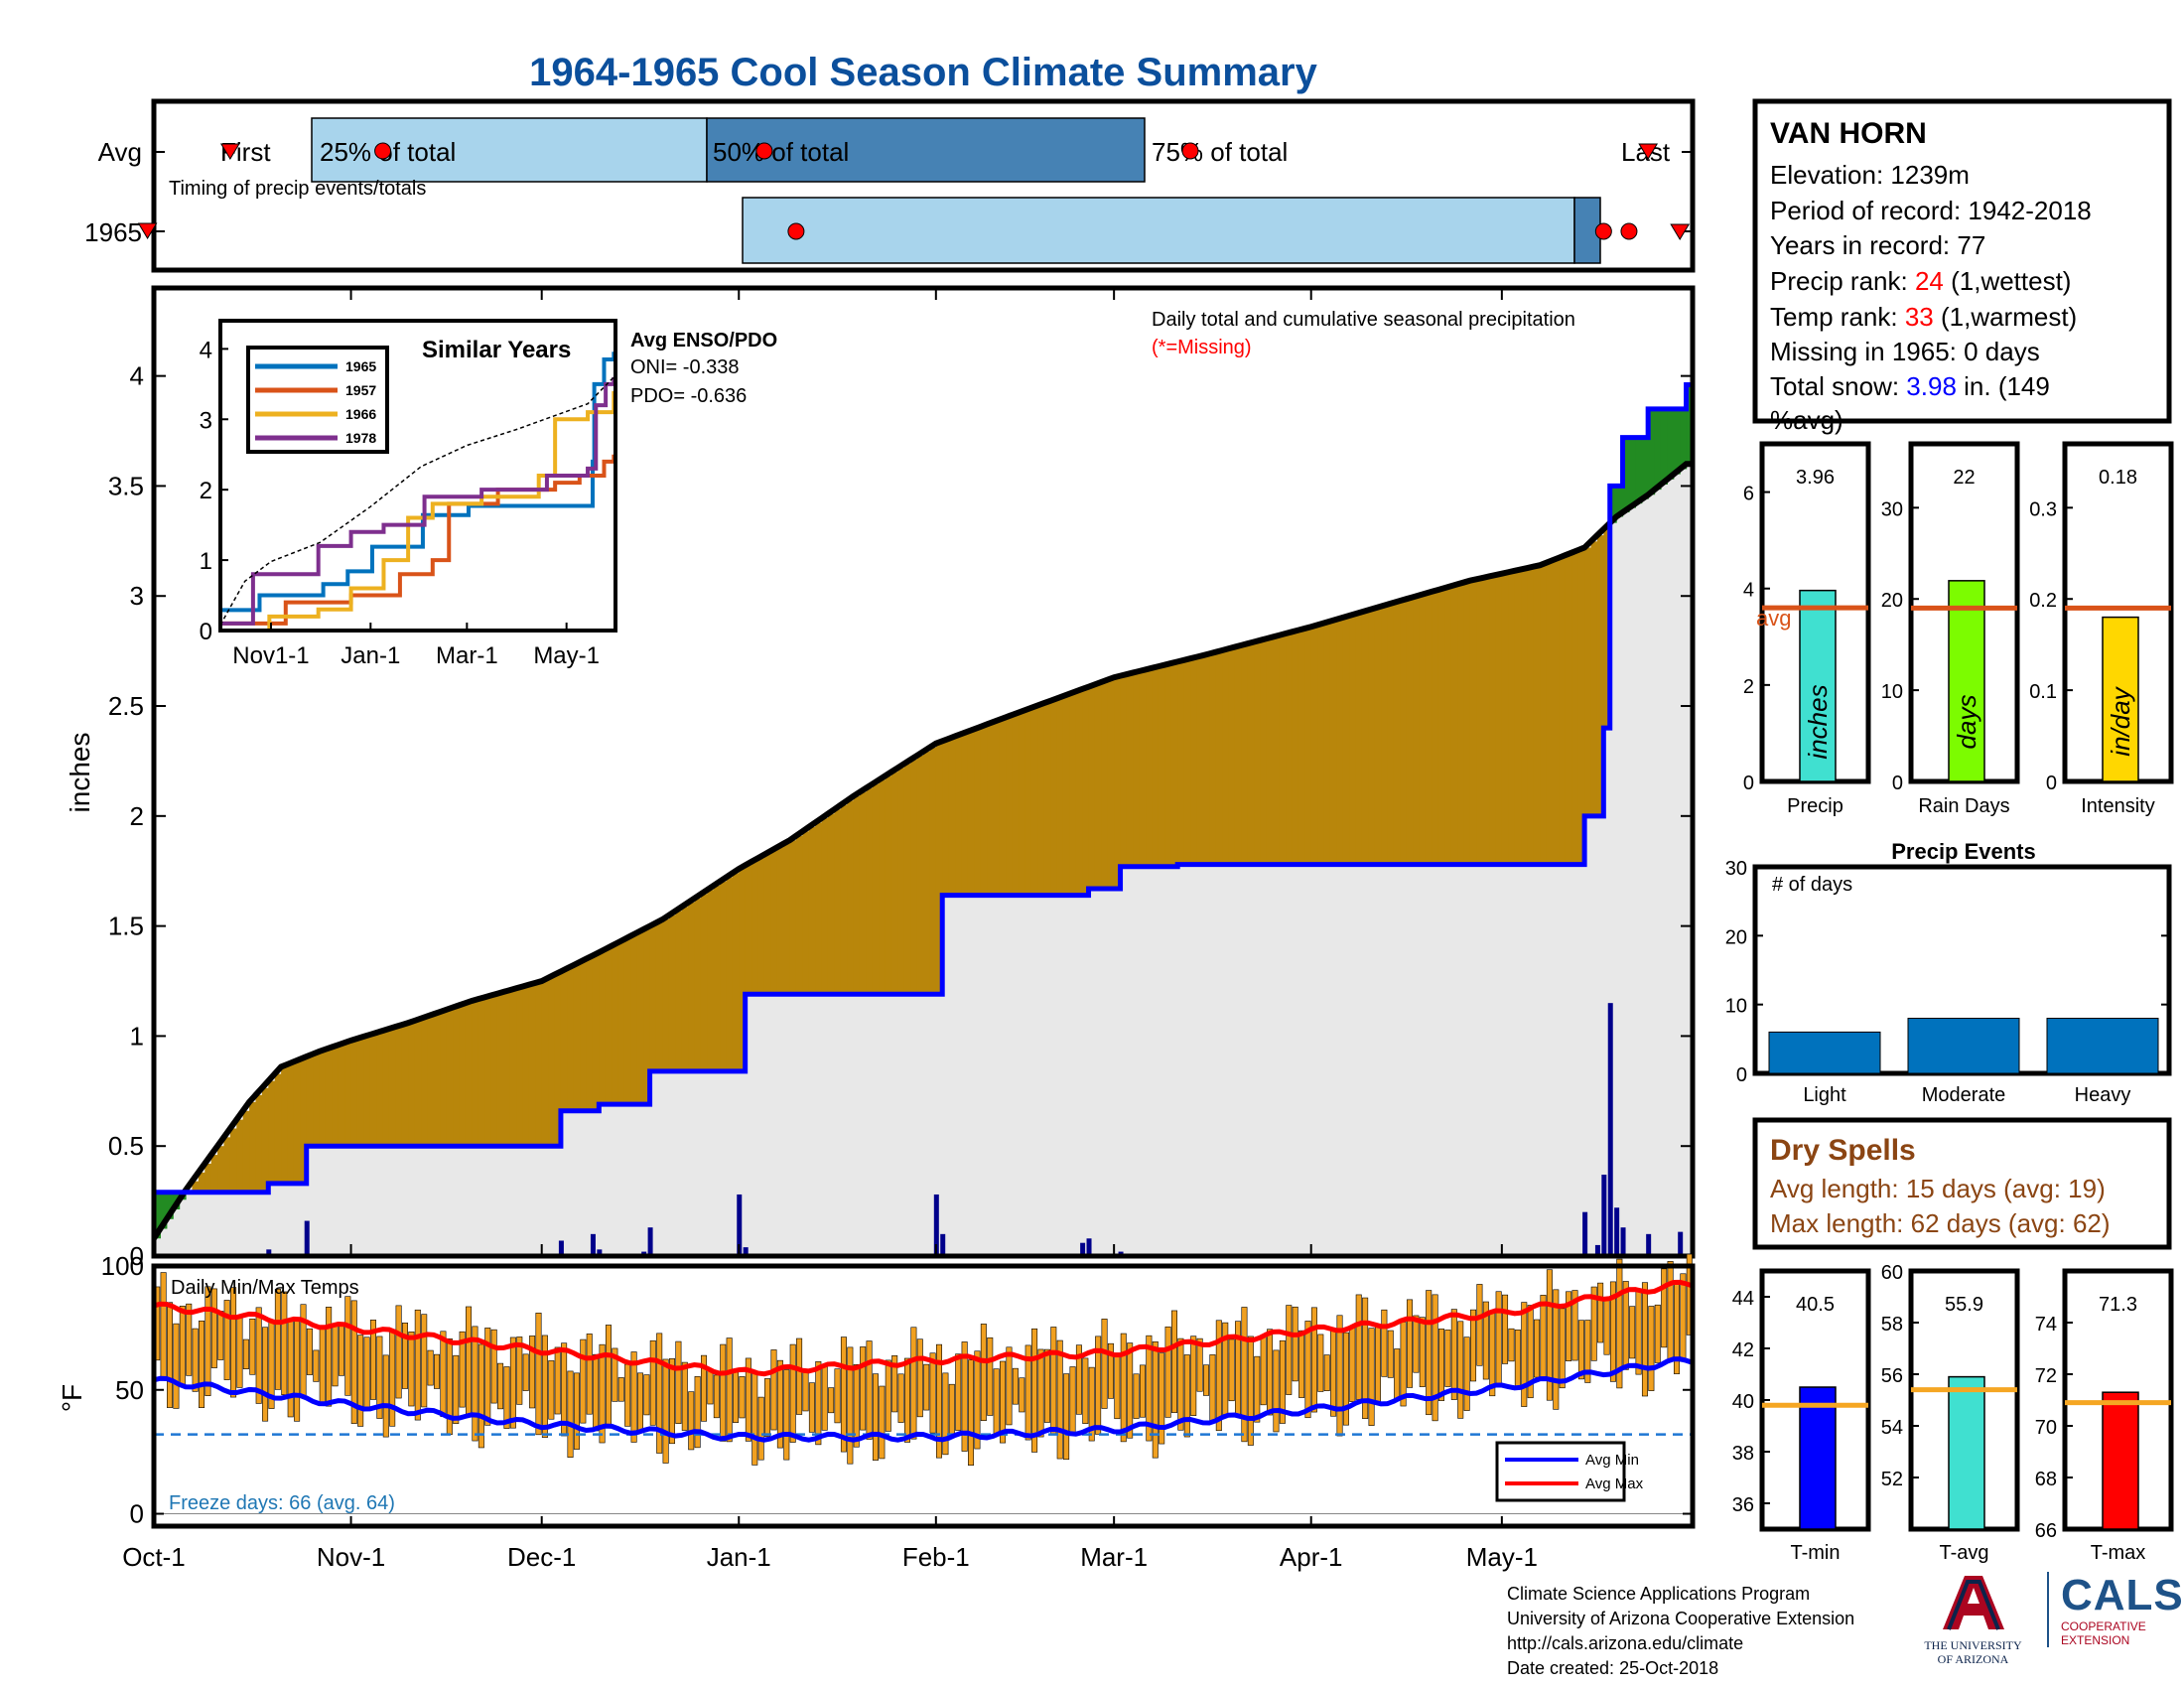  What do you see at coordinates (265, 1288) in the screenshot?
I see `temp-caption: Daily Min/Max Temps` at bounding box center [265, 1288].